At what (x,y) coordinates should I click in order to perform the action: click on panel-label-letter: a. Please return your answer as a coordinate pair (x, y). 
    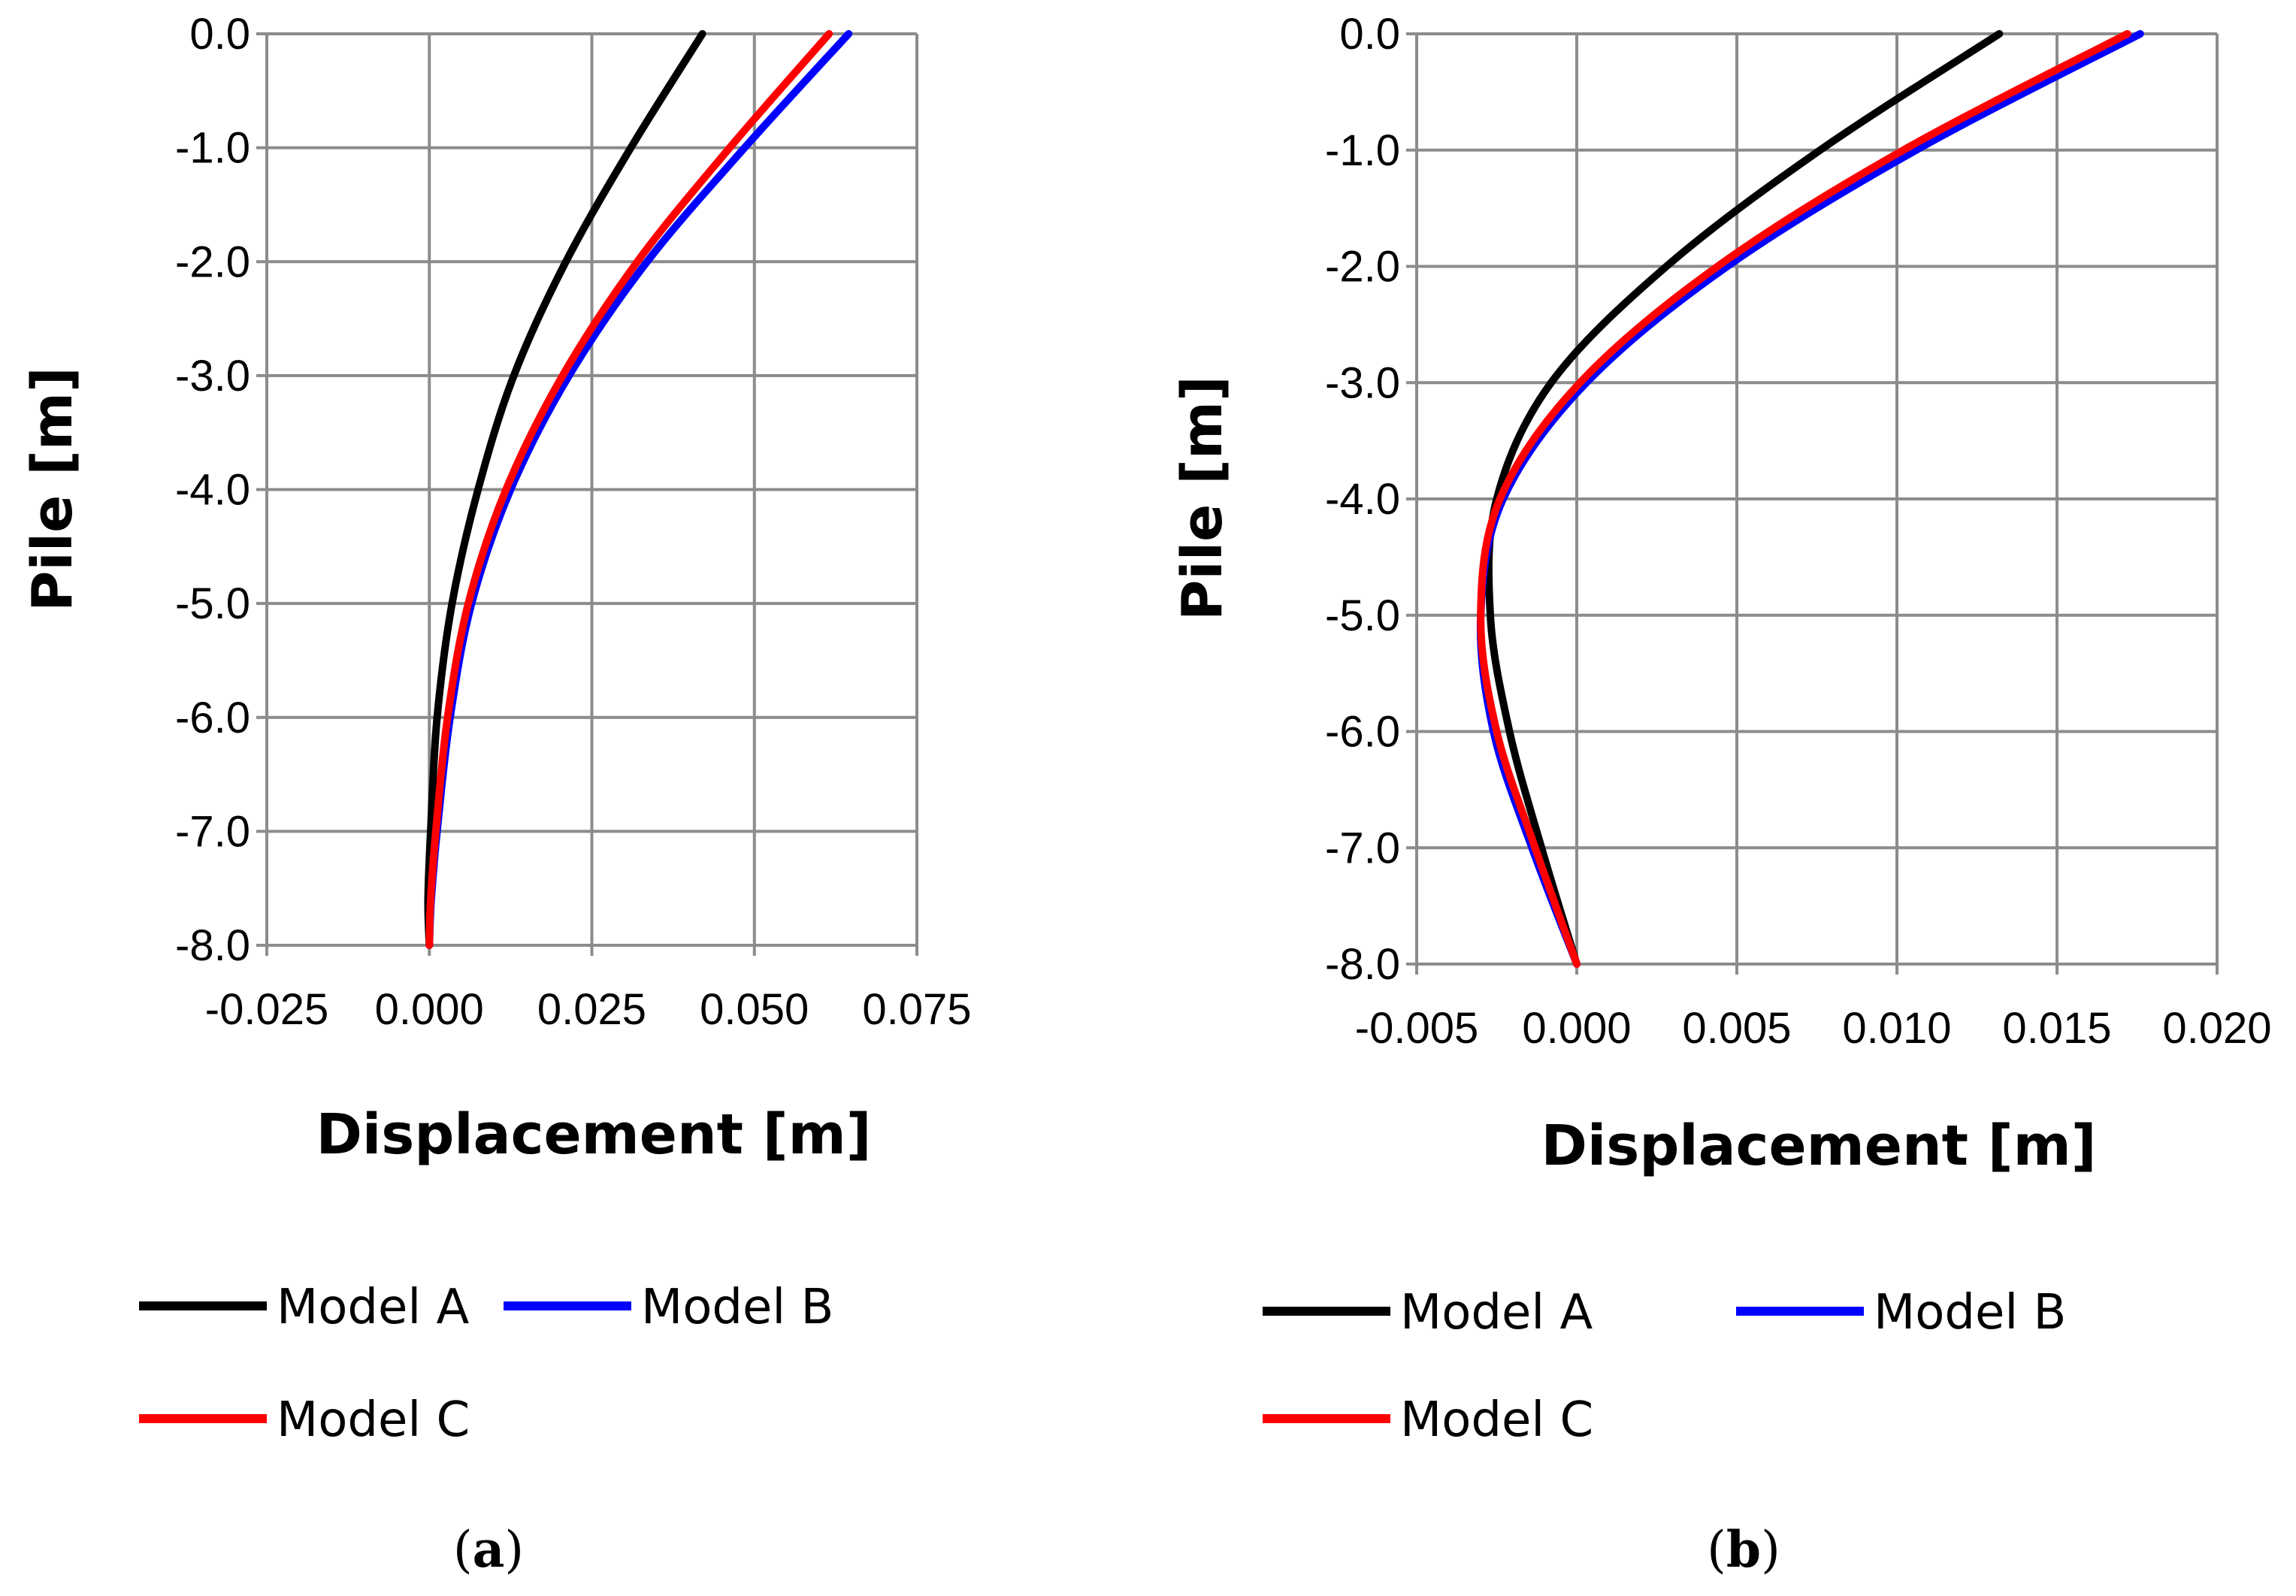
    Looking at the image, I should click on (489, 1549).